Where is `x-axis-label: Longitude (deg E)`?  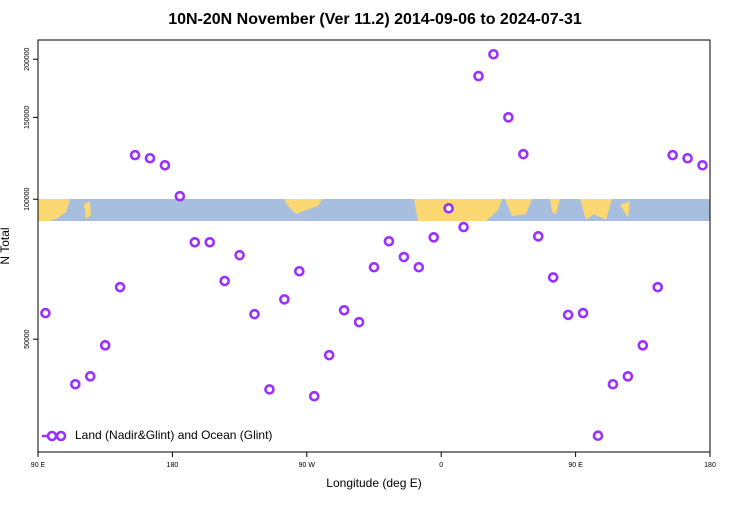
x-axis-label: Longitude (deg E) is located at coordinates (373, 483).